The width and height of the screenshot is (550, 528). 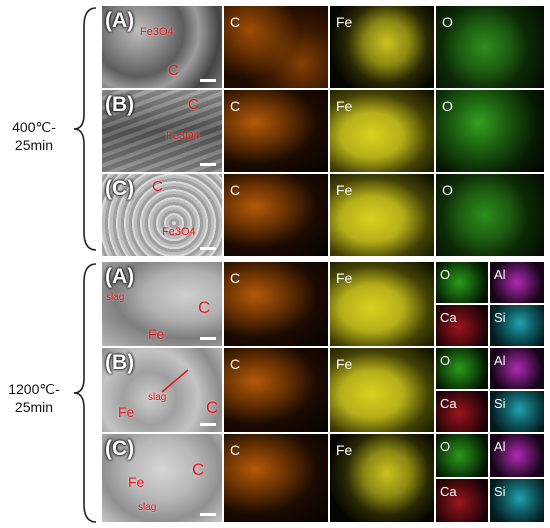 I want to click on sem-image-400-b: (B) C Fe3O4, so click(x=162, y=131).